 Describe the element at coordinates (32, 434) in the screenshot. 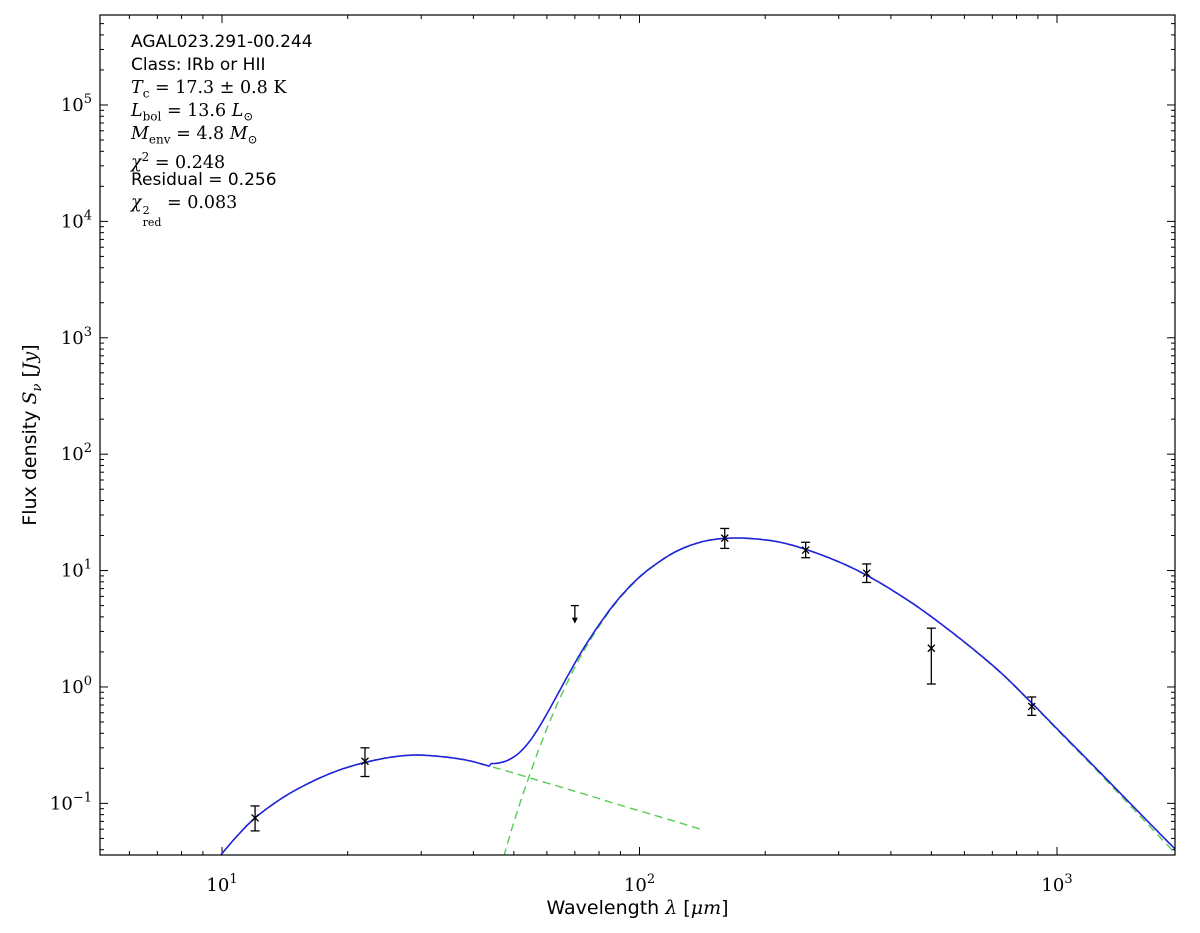

I see `y-axis-label: Flux density Sν [Jy]` at that location.